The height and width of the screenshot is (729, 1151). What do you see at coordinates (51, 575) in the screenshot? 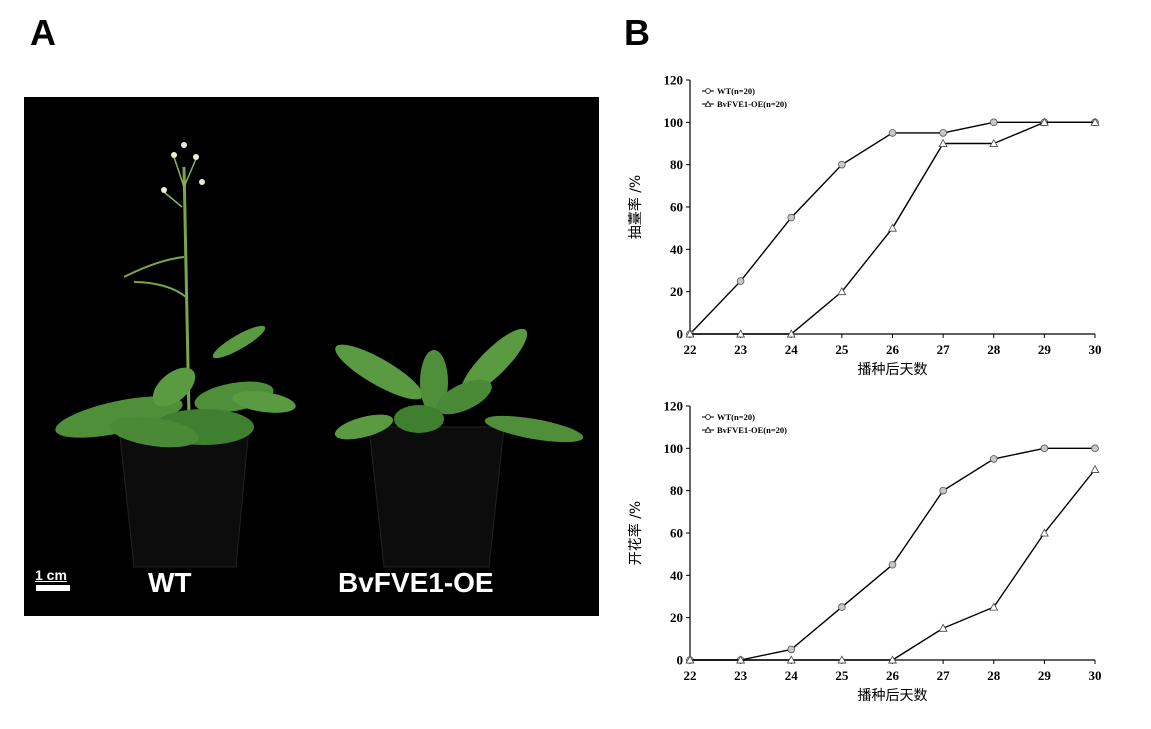
I see `scale-bar-label: 1 cm` at bounding box center [51, 575].